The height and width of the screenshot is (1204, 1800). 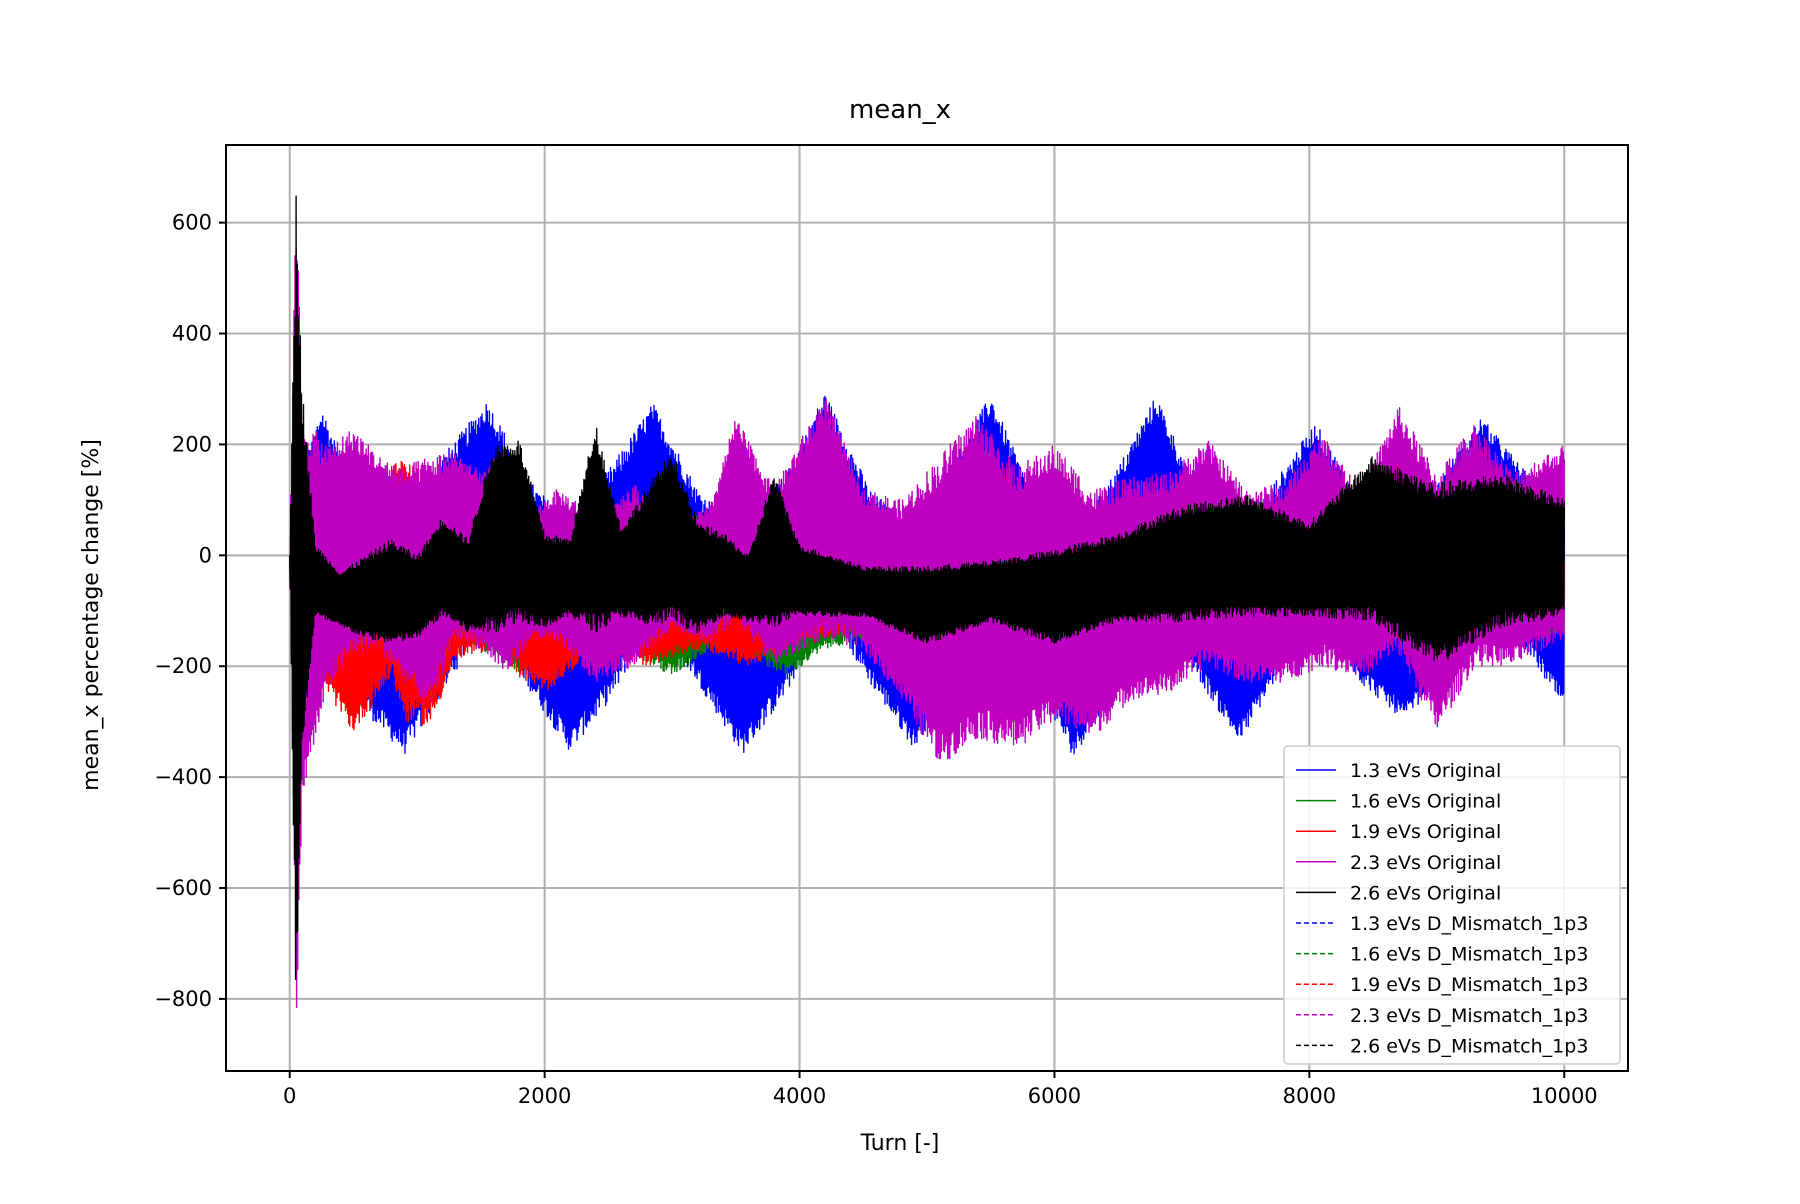 I want to click on legend-label: 1.6 eVs Original, so click(x=1425, y=802).